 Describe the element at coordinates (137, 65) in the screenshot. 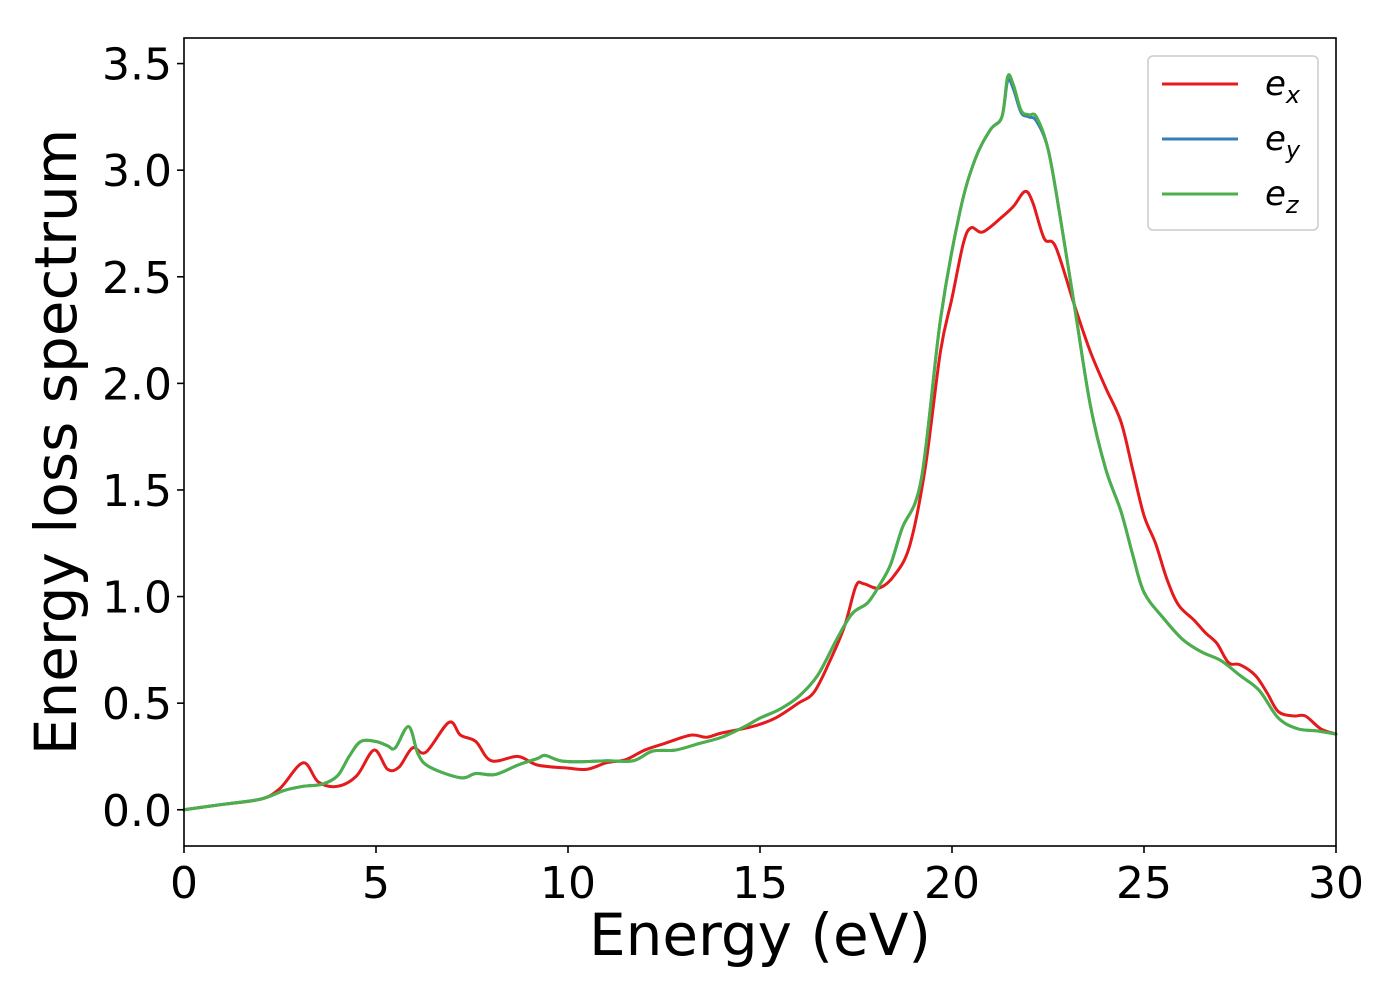

I see `y-tick-label: 3.5` at that location.